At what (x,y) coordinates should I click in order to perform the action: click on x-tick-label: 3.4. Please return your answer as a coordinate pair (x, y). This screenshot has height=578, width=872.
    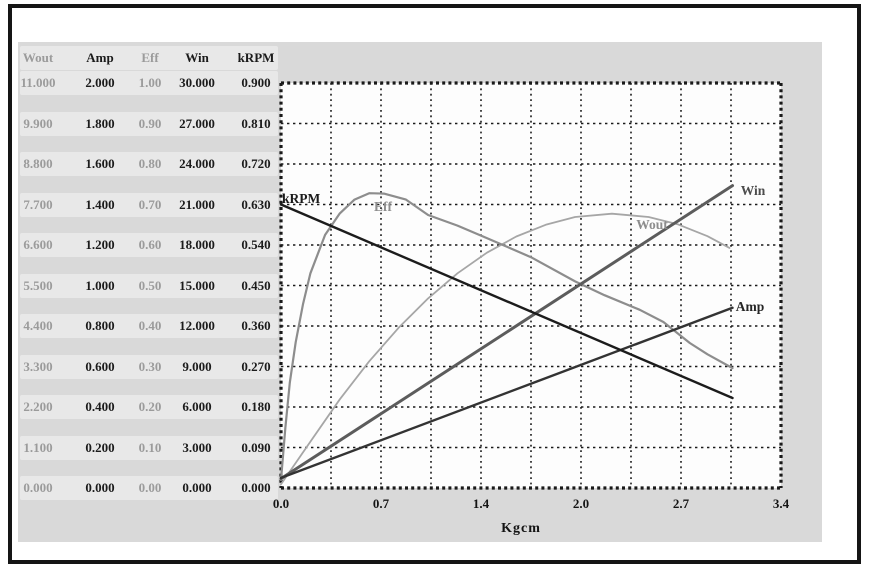
    Looking at the image, I should click on (781, 503).